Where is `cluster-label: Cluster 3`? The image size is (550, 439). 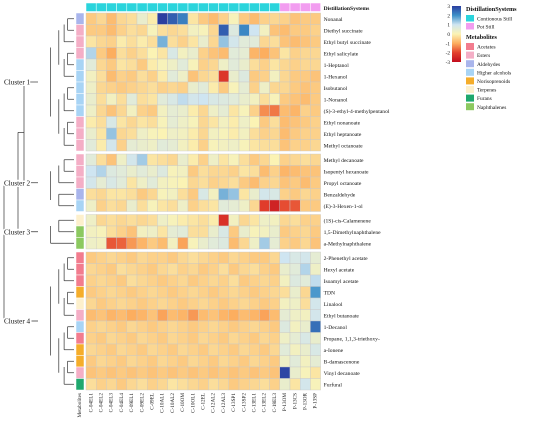 cluster-label: Cluster 3 is located at coordinates (17, 232).